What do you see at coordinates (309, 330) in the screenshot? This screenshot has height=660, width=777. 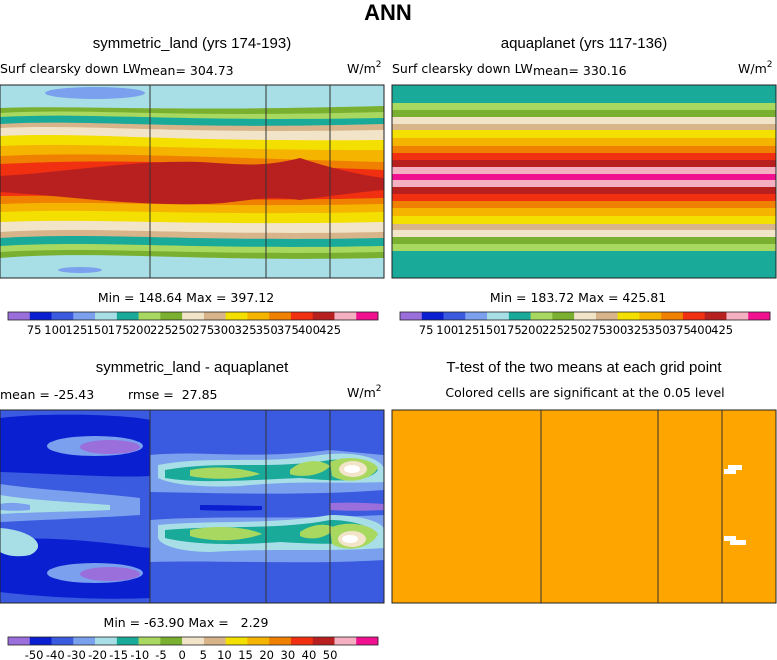 I see `colorbar-tick-label: 400` at bounding box center [309, 330].